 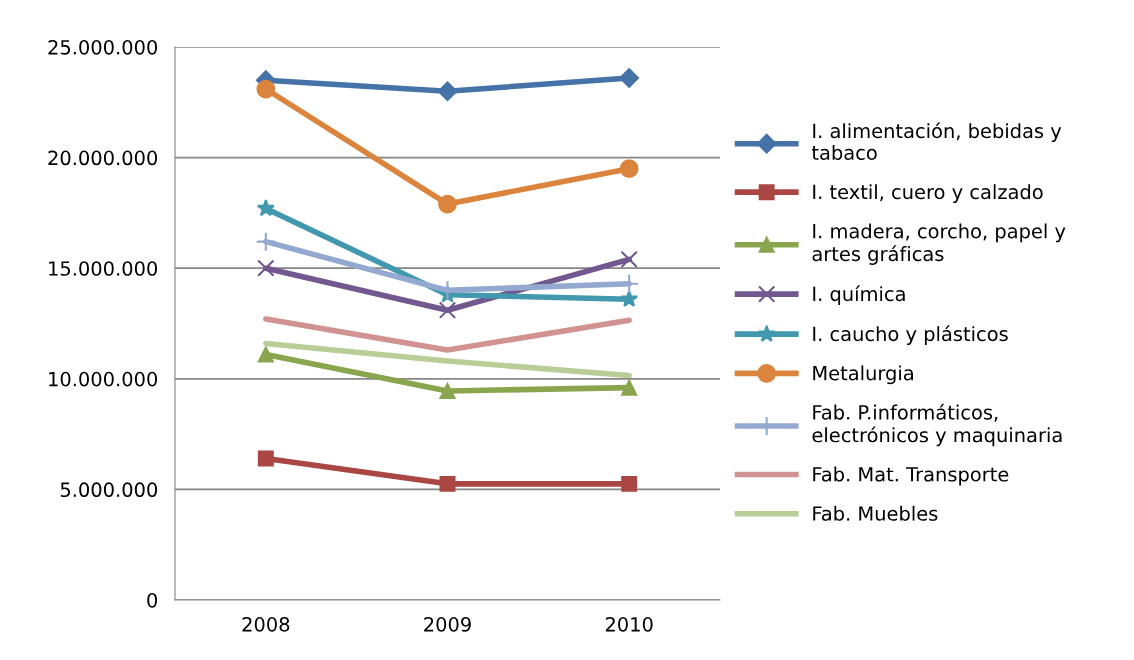 What do you see at coordinates (911, 476) in the screenshot?
I see `legend-label: Fab. Mat. Transporte` at bounding box center [911, 476].